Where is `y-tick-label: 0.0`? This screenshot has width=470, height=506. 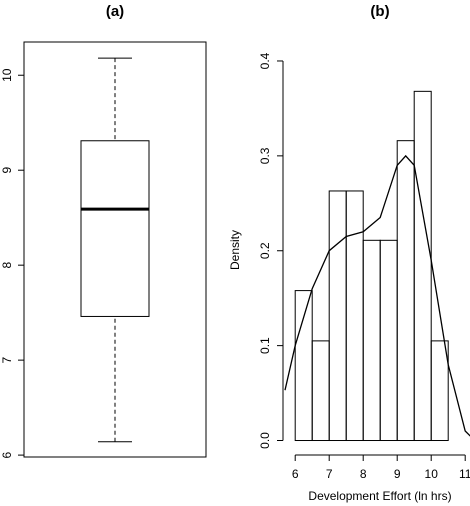 y-tick-label: 0.0 is located at coordinates (265, 440).